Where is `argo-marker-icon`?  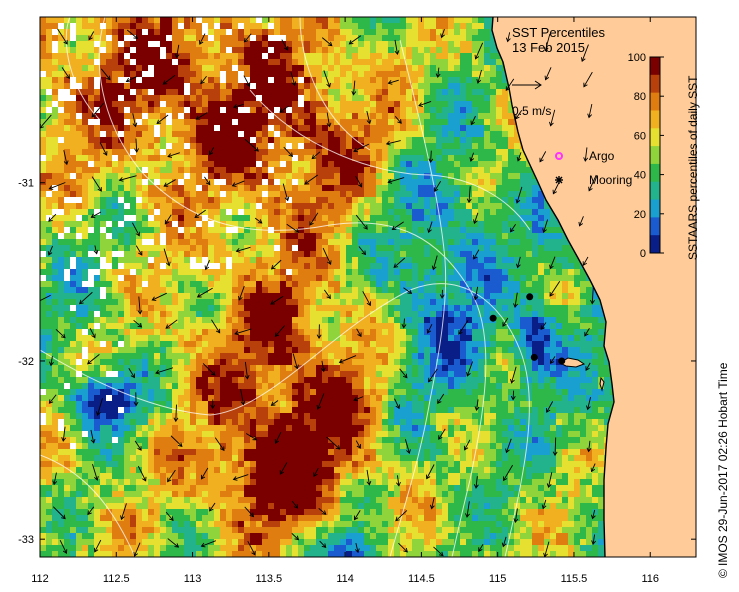
argo-marker-icon is located at coordinates (559, 156).